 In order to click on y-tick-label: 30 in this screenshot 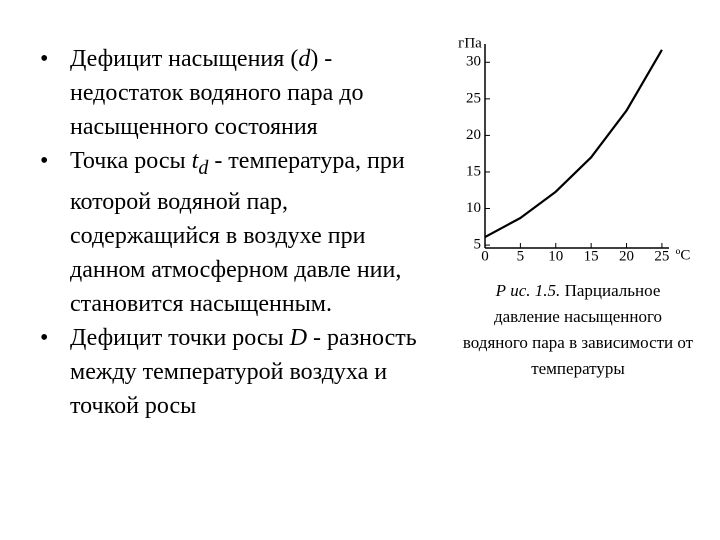, I will do `click(473, 62)`.